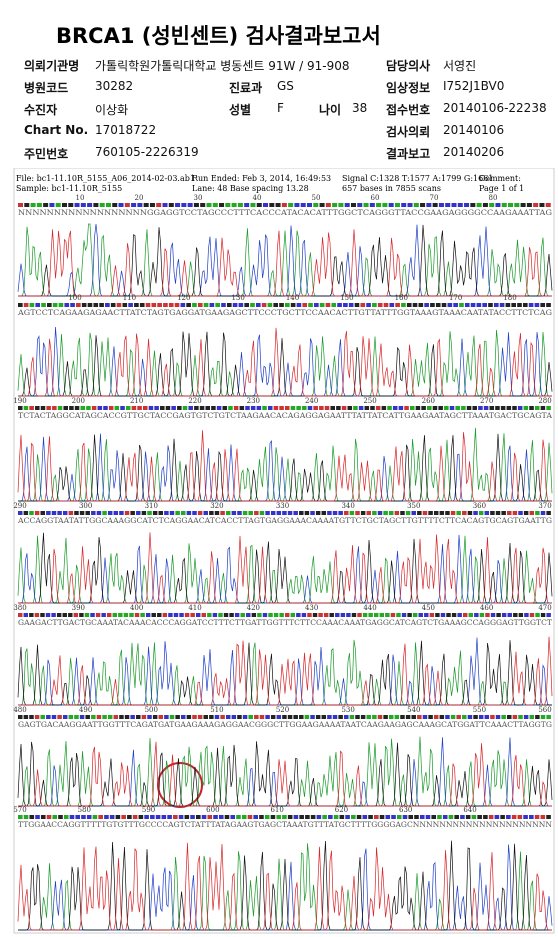 This screenshot has width=558, height=937. I want to click on field-value: 20140106-22238, so click(495, 108).